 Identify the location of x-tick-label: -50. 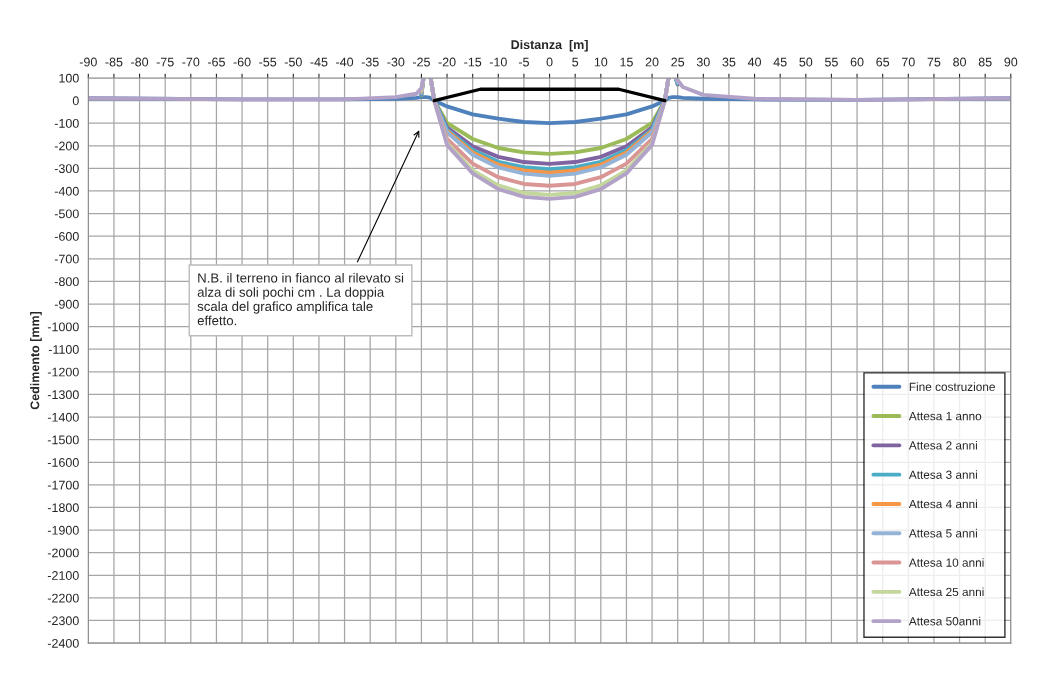
(293, 62).